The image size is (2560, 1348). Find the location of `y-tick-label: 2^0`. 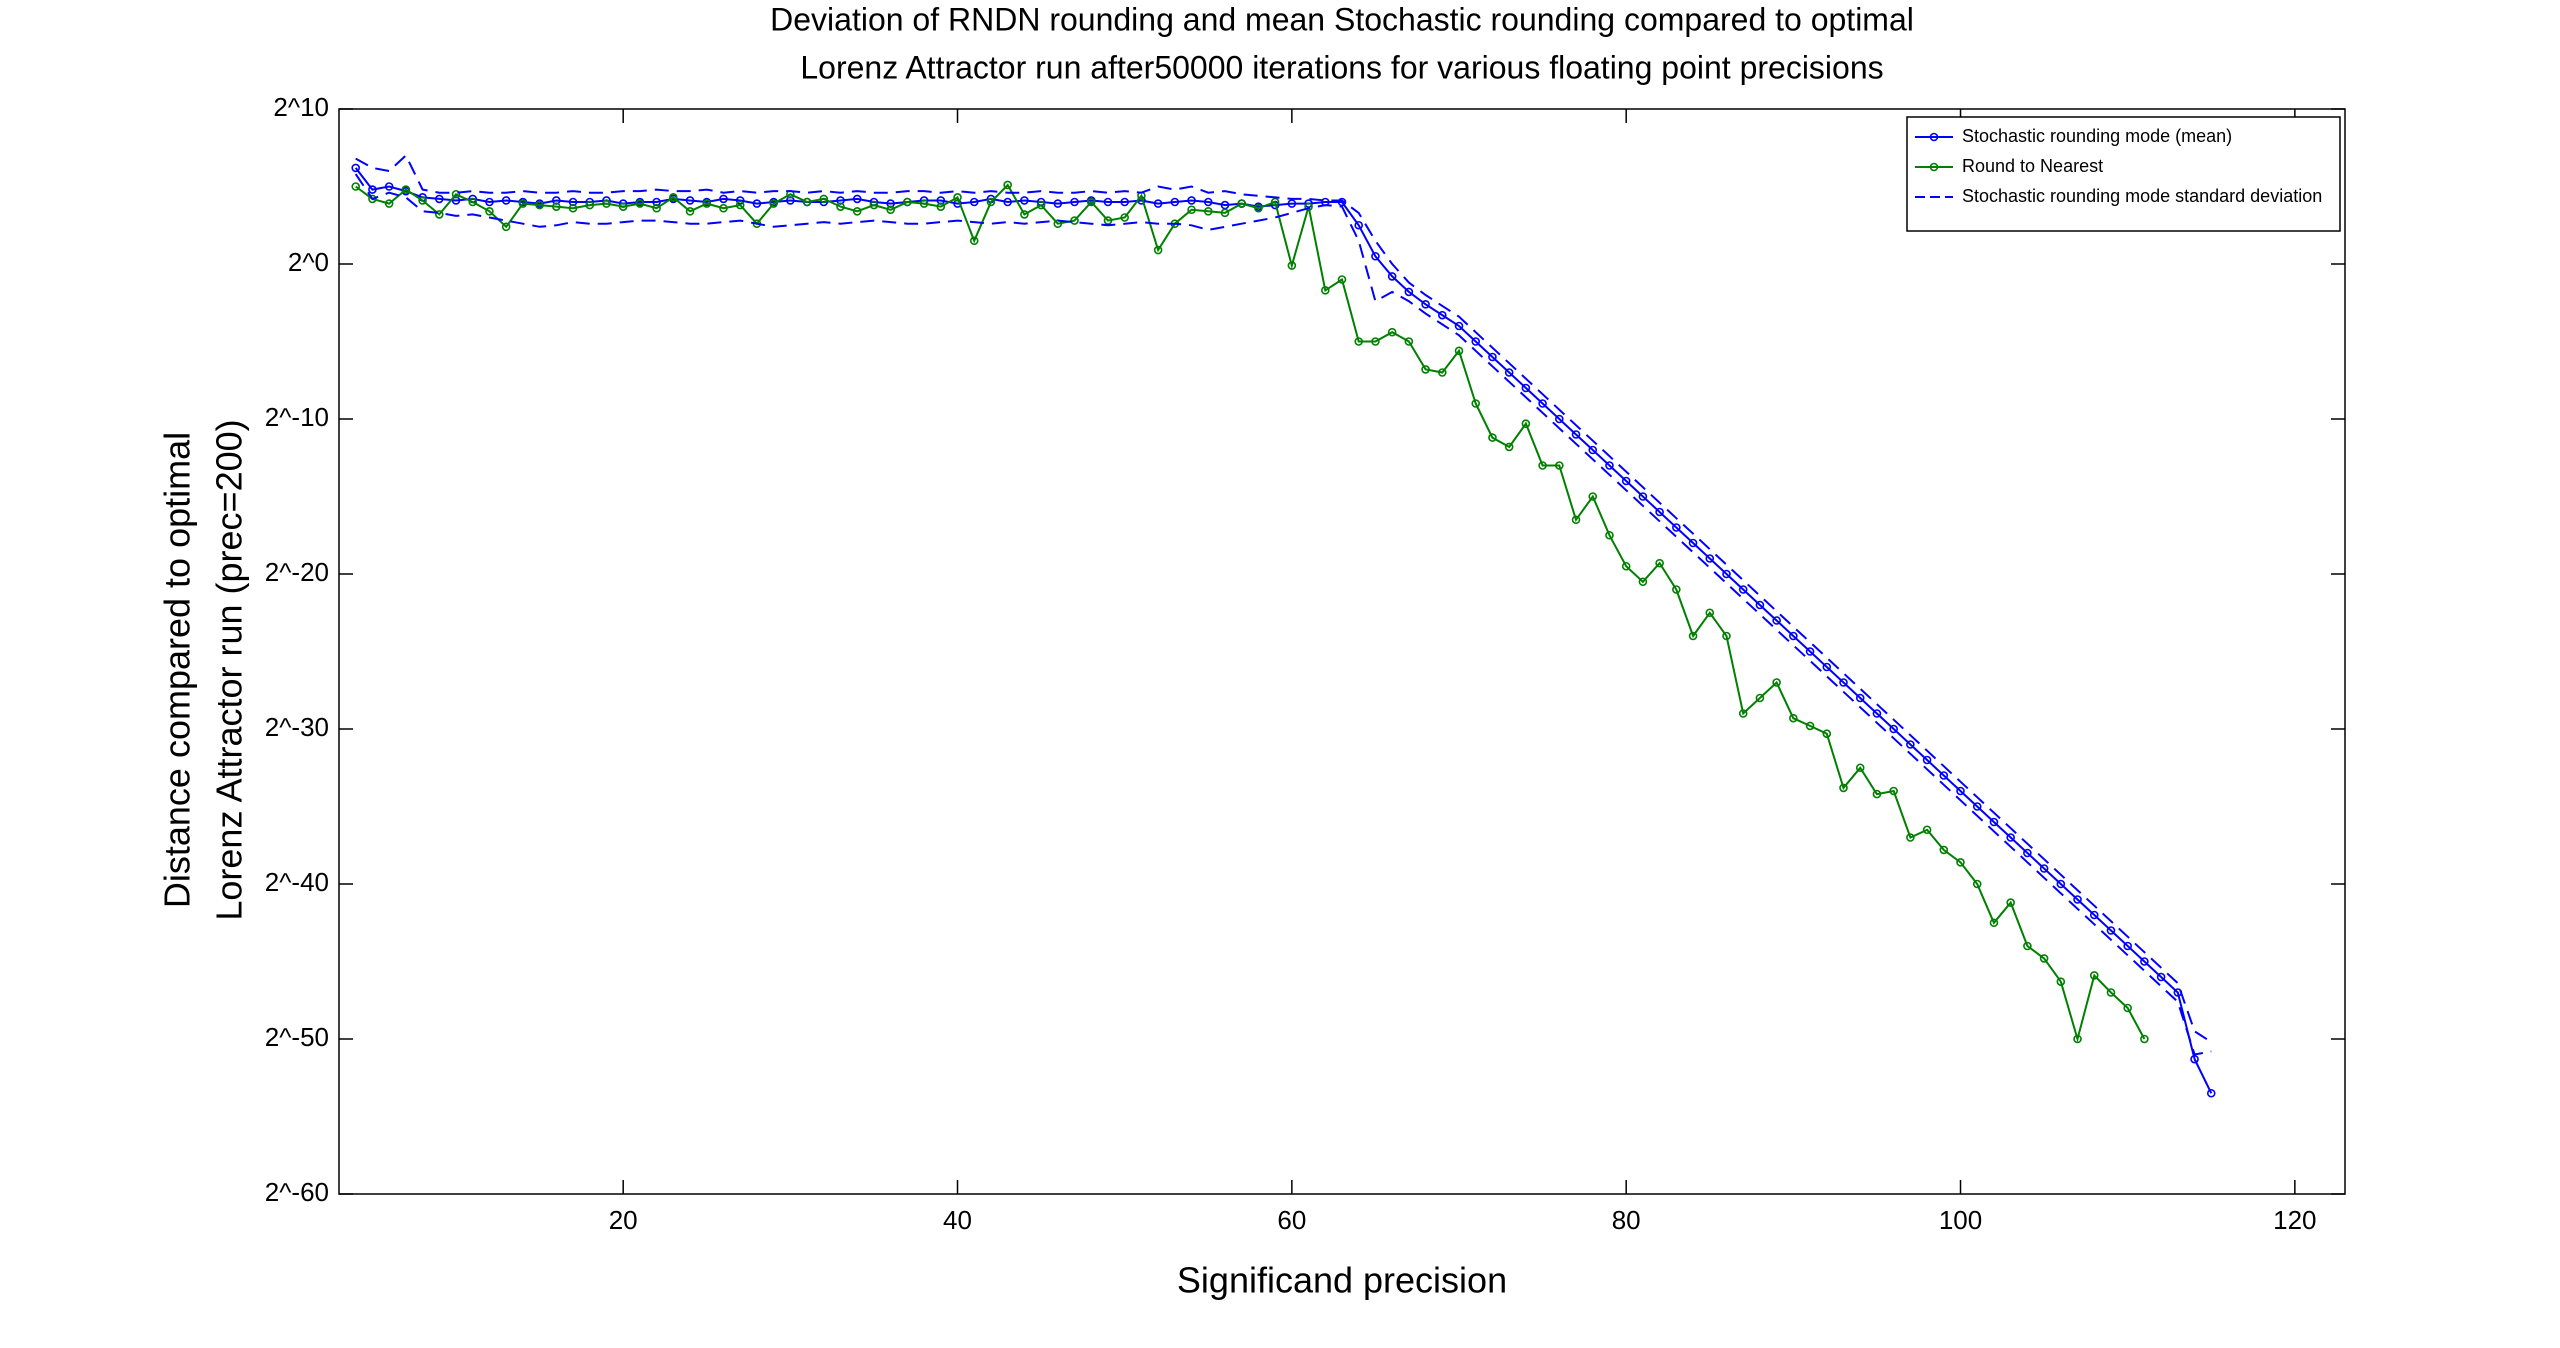

y-tick-label: 2^0 is located at coordinates (308, 262).